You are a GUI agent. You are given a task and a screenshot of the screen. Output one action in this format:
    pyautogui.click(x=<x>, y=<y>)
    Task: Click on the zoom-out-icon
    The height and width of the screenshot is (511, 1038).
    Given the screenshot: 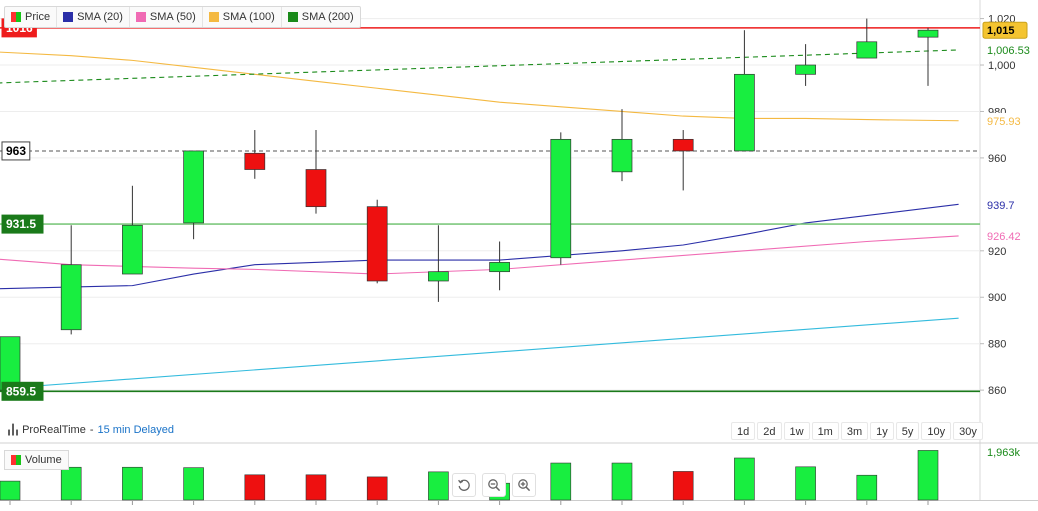 What is the action you would take?
    pyautogui.click(x=494, y=485)
    